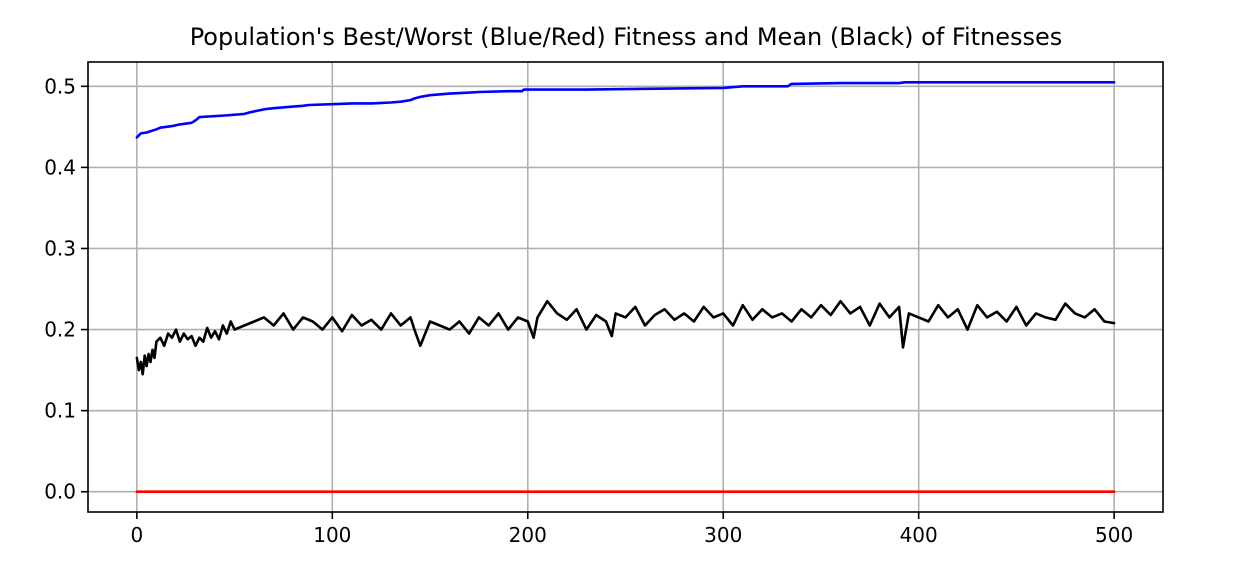  What do you see at coordinates (1114, 535) in the screenshot?
I see `x-tick-label: 500` at bounding box center [1114, 535].